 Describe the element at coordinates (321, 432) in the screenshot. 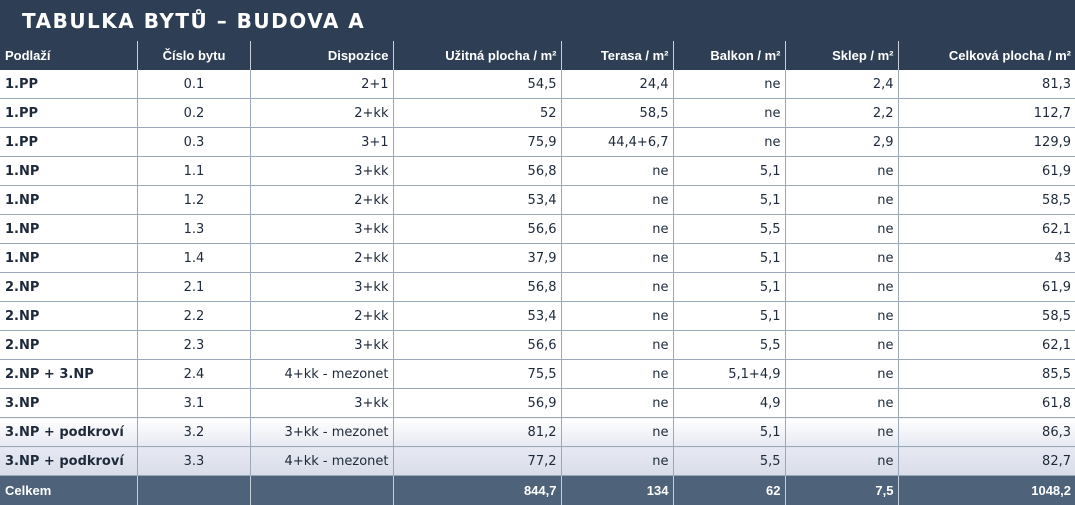

I see `cell-dispozice: 3+kk - mezonet` at that location.